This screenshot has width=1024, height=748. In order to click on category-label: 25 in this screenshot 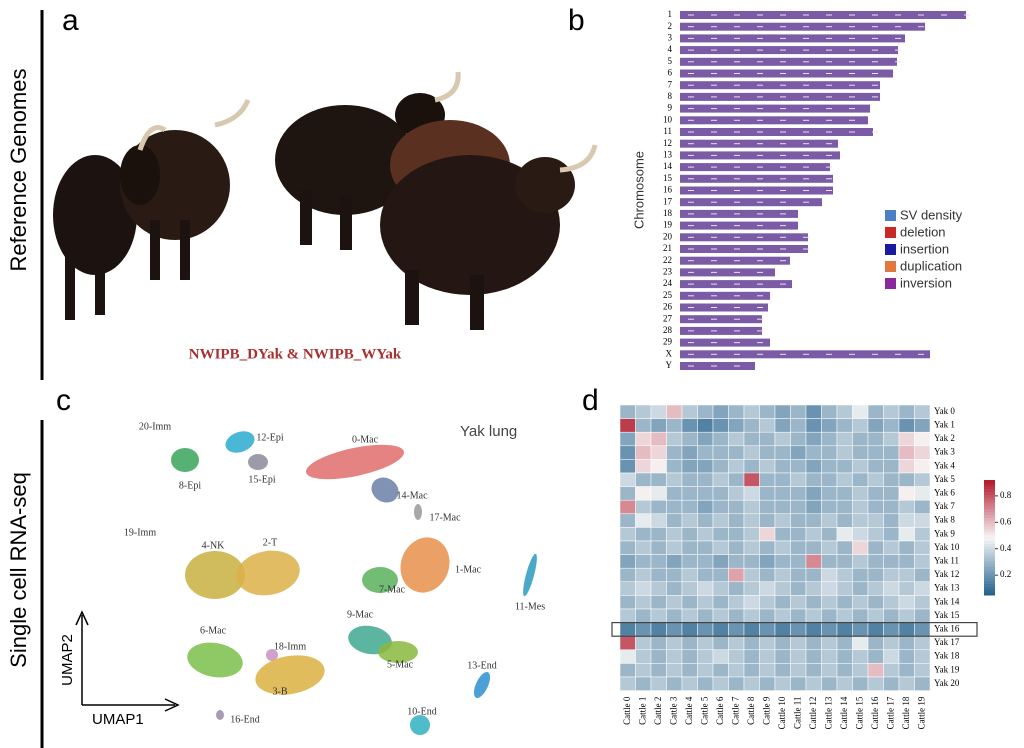, I will do `click(668, 295)`.